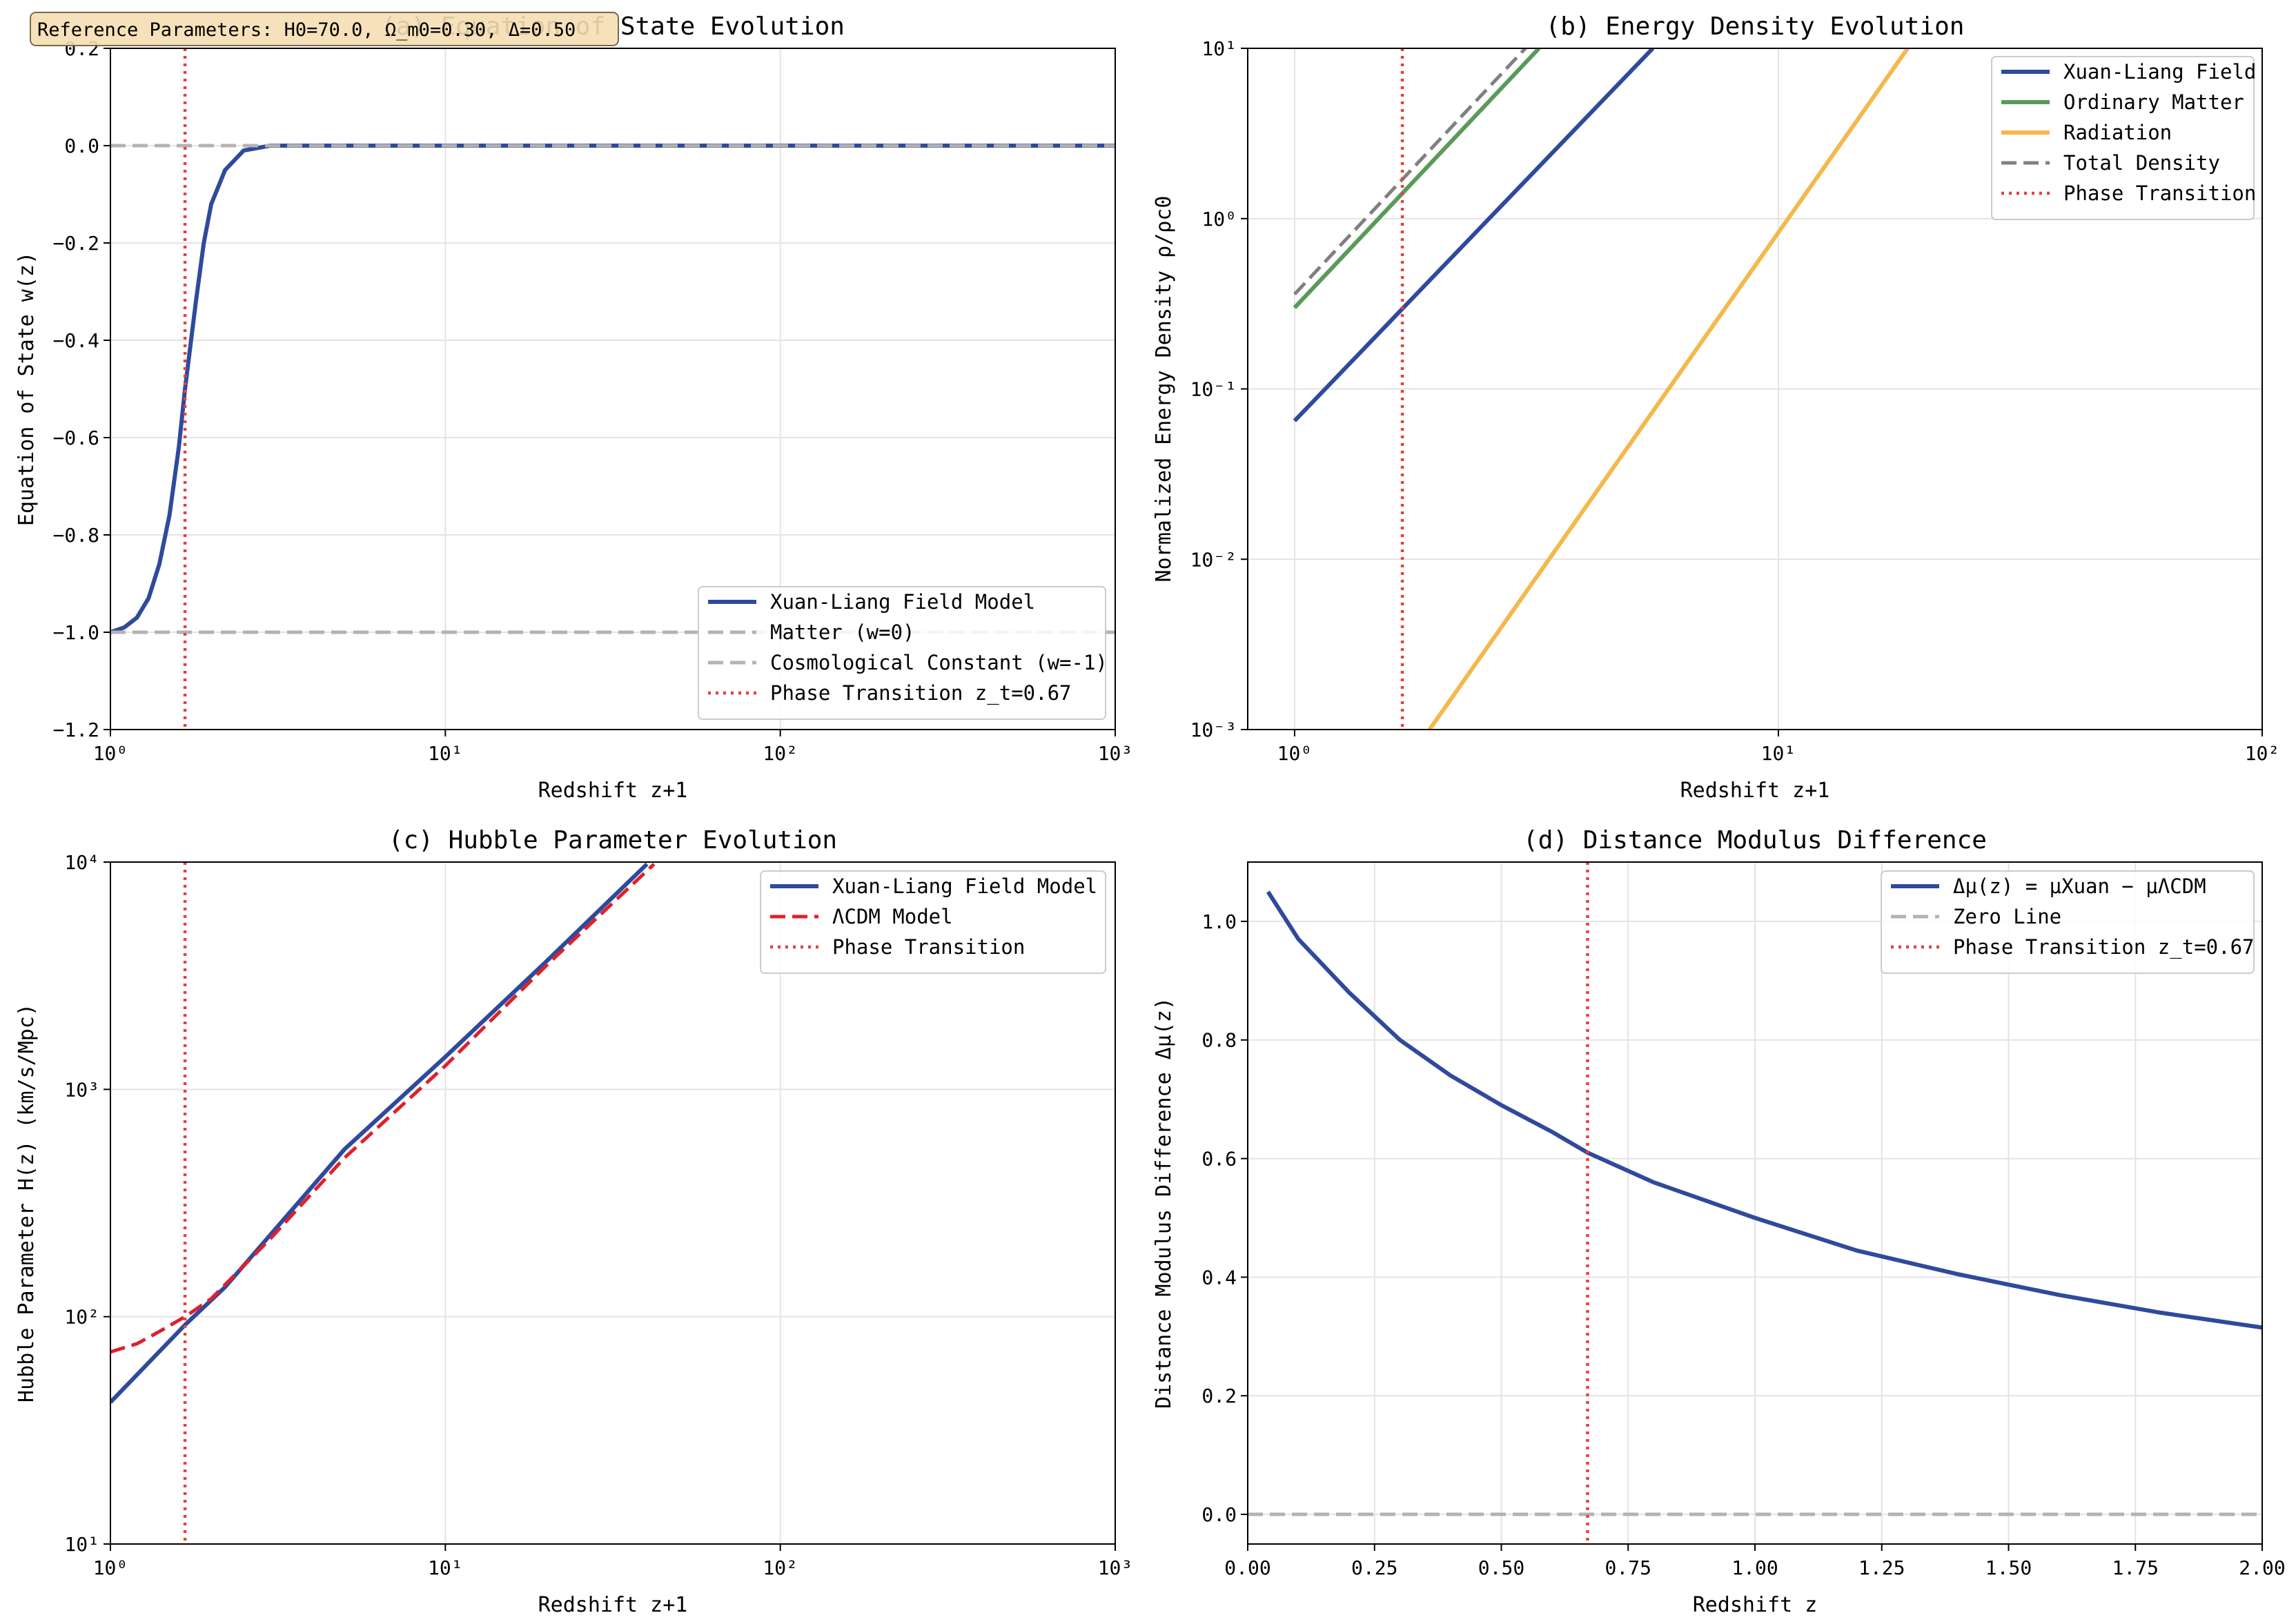 This screenshot has height=1622, width=2296. I want to click on y-tick-label: 10⁻³, so click(1213, 730).